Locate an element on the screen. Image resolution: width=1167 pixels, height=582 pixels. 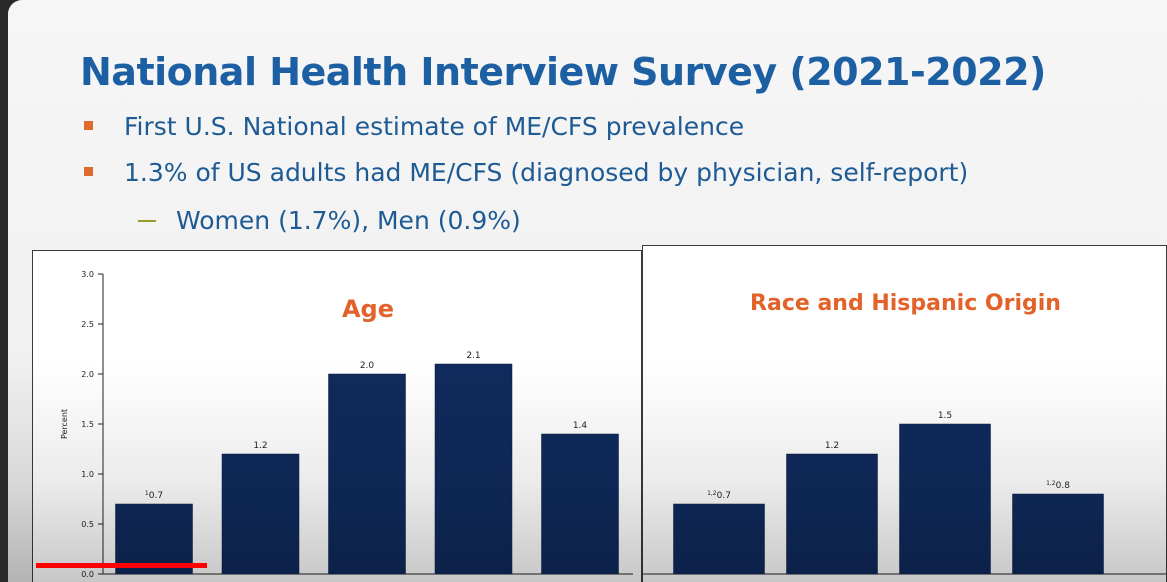
bar-value-label: 2.0 is located at coordinates (367, 366).